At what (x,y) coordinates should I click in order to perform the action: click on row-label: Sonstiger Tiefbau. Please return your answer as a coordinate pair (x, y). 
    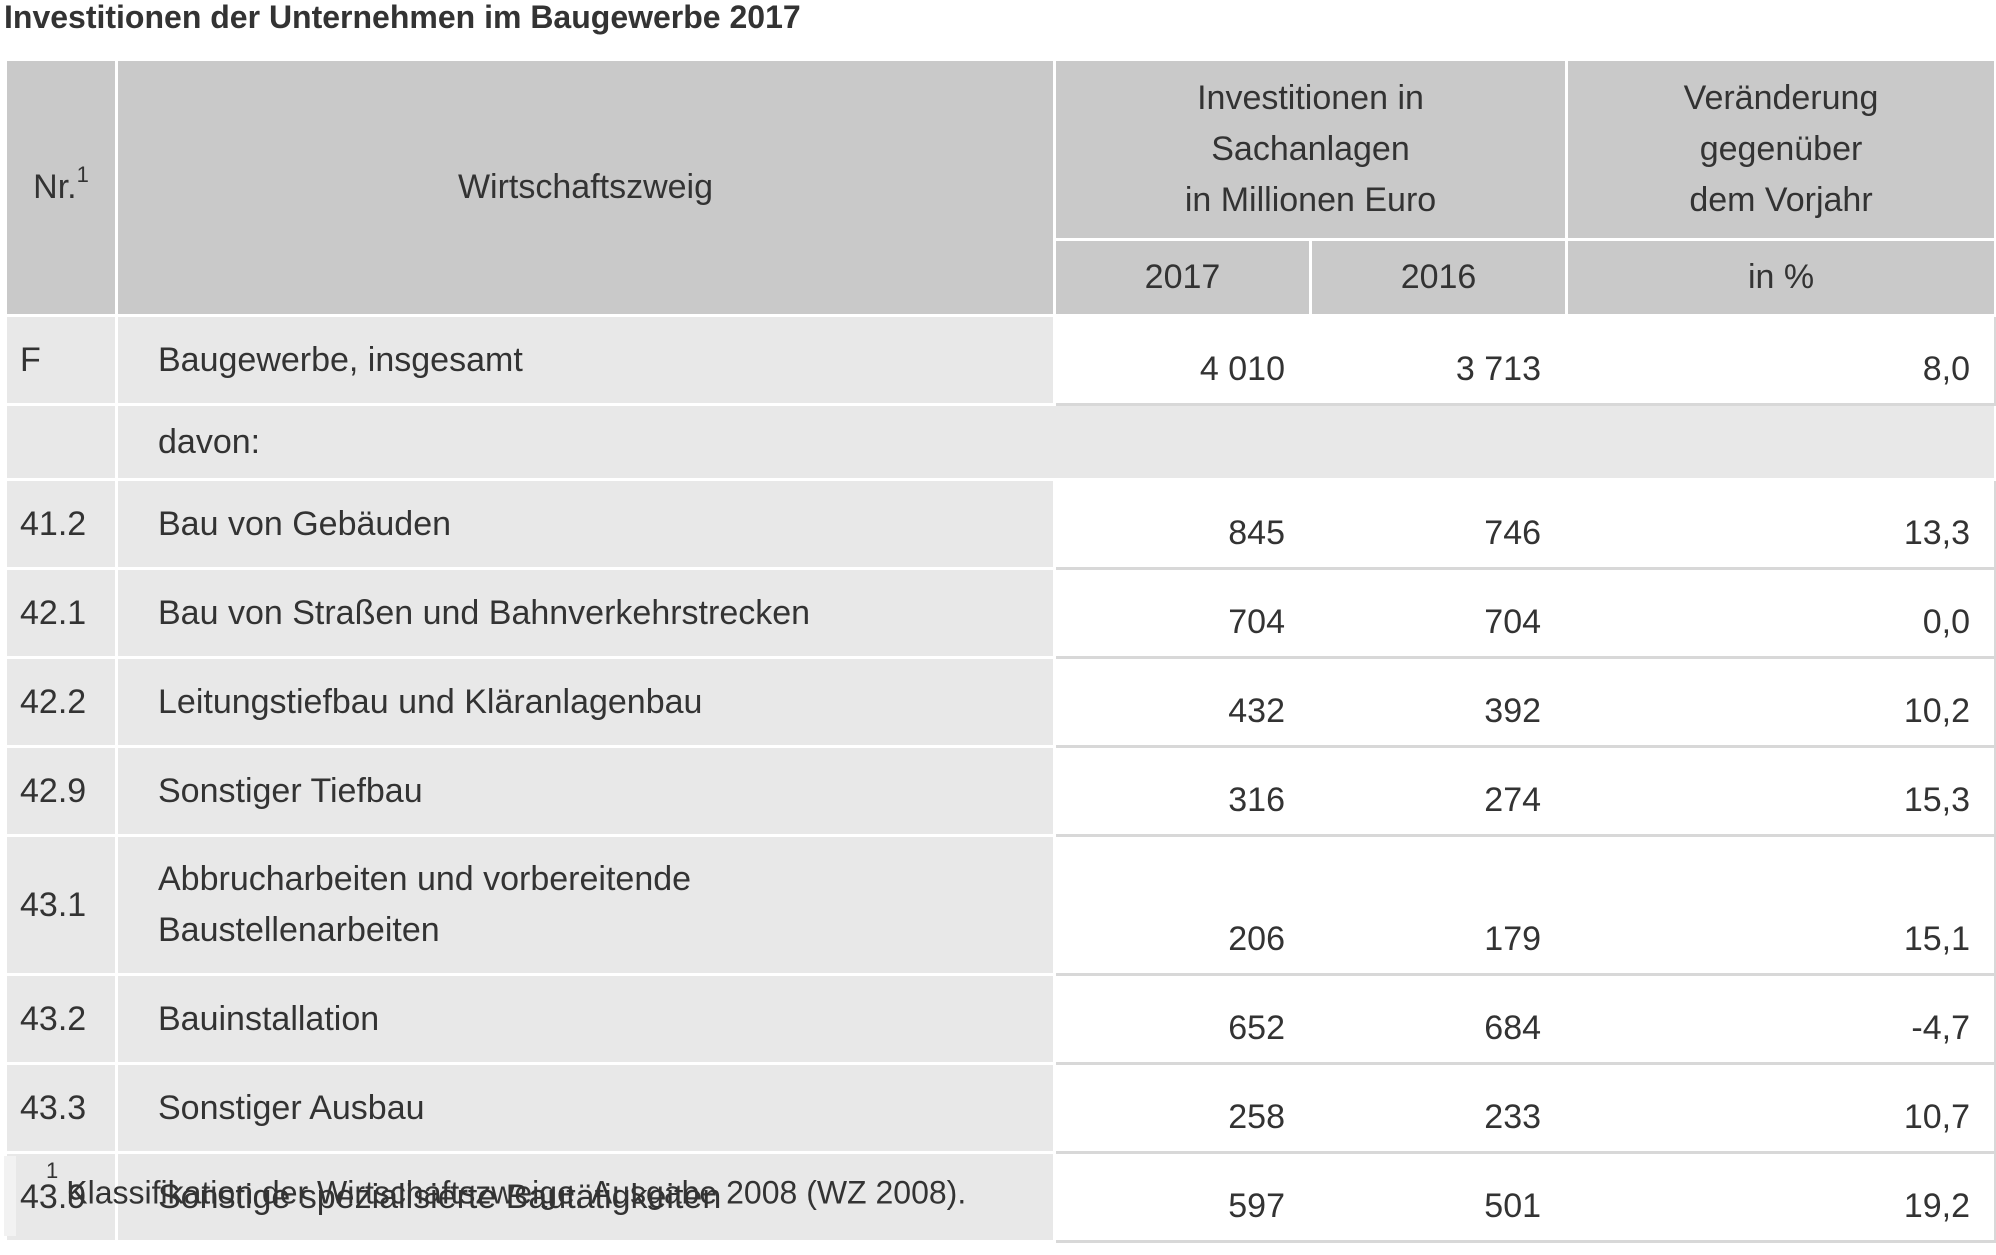
    Looking at the image, I should click on (585, 791).